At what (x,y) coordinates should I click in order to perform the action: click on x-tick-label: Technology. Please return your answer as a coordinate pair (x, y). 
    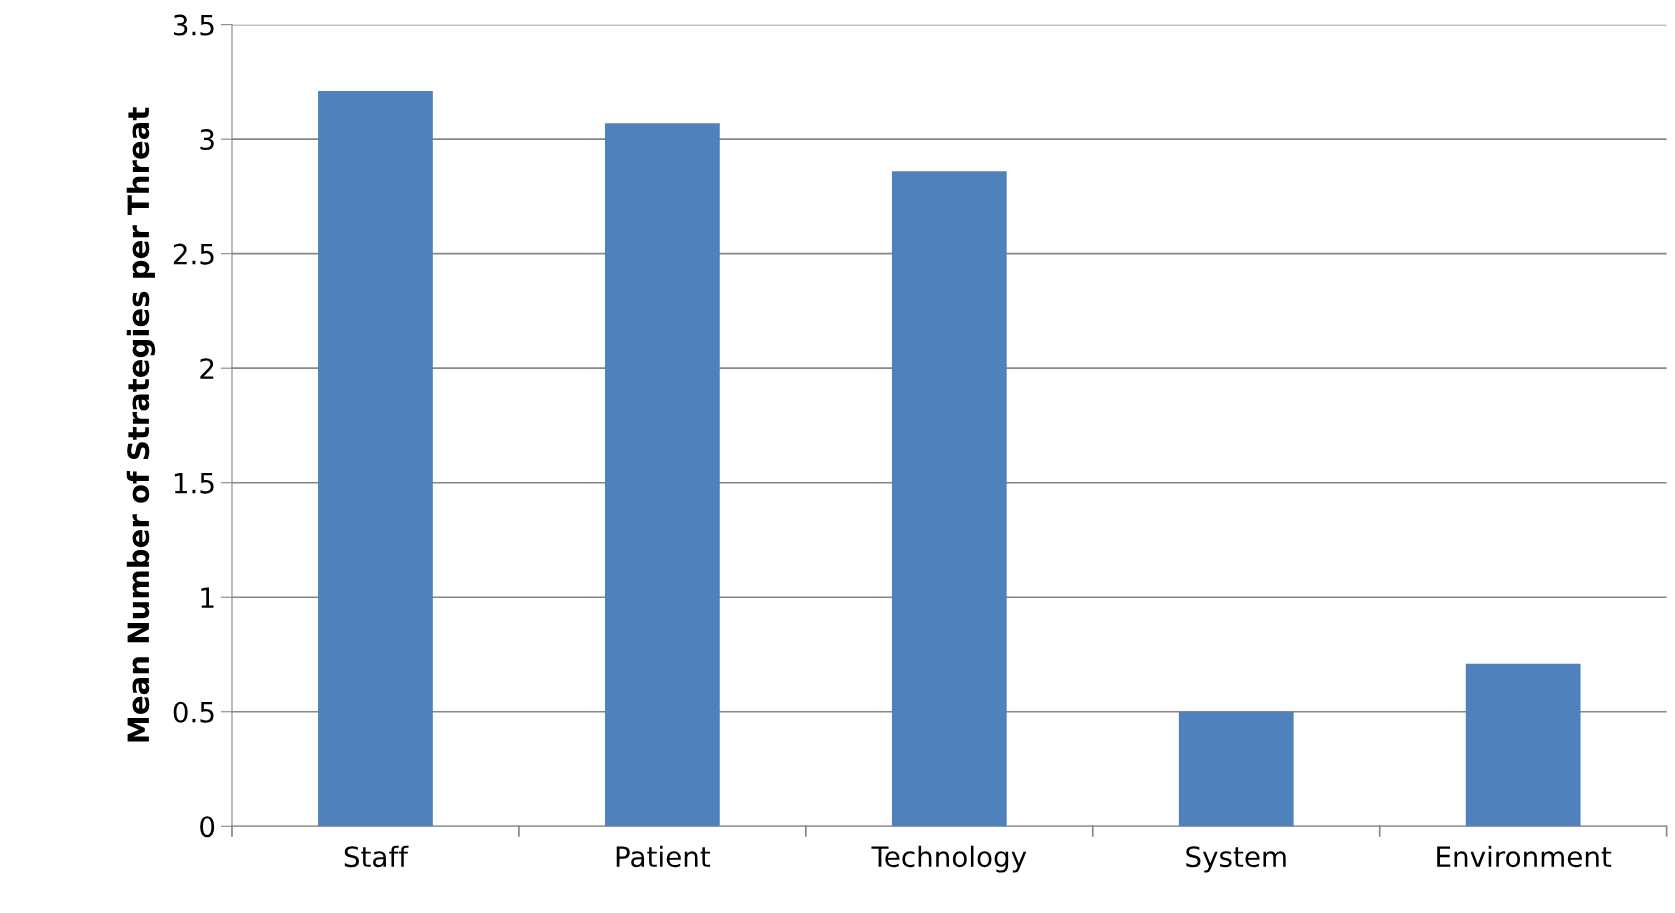
    Looking at the image, I should click on (949, 859).